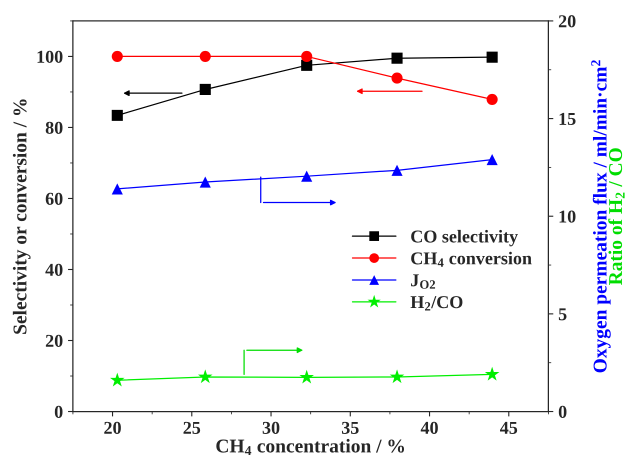  I want to click on y2-tick-label: 10, so click(568, 216).